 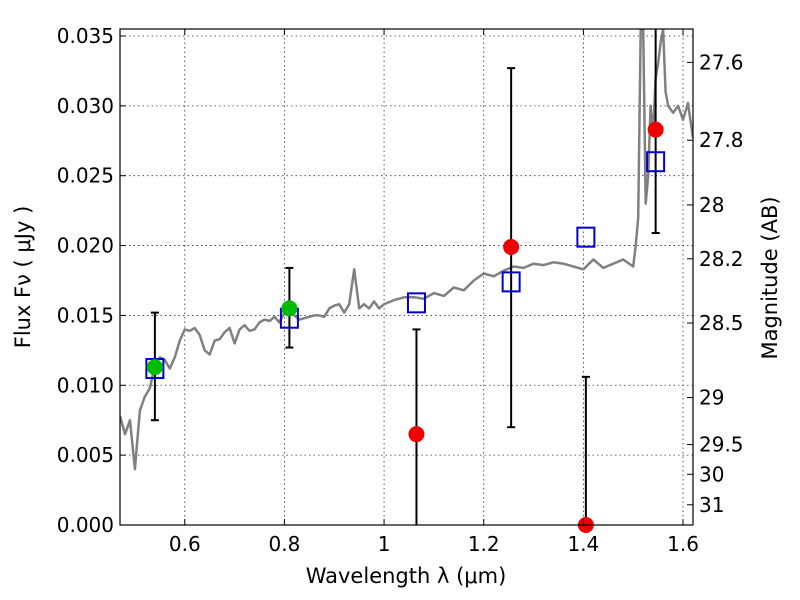 What do you see at coordinates (85, 280) in the screenshot?
I see `y-tick-labels: 0.000 0.005 0.010 0.015 0.020 0.025 0.030 0.035` at bounding box center [85, 280].